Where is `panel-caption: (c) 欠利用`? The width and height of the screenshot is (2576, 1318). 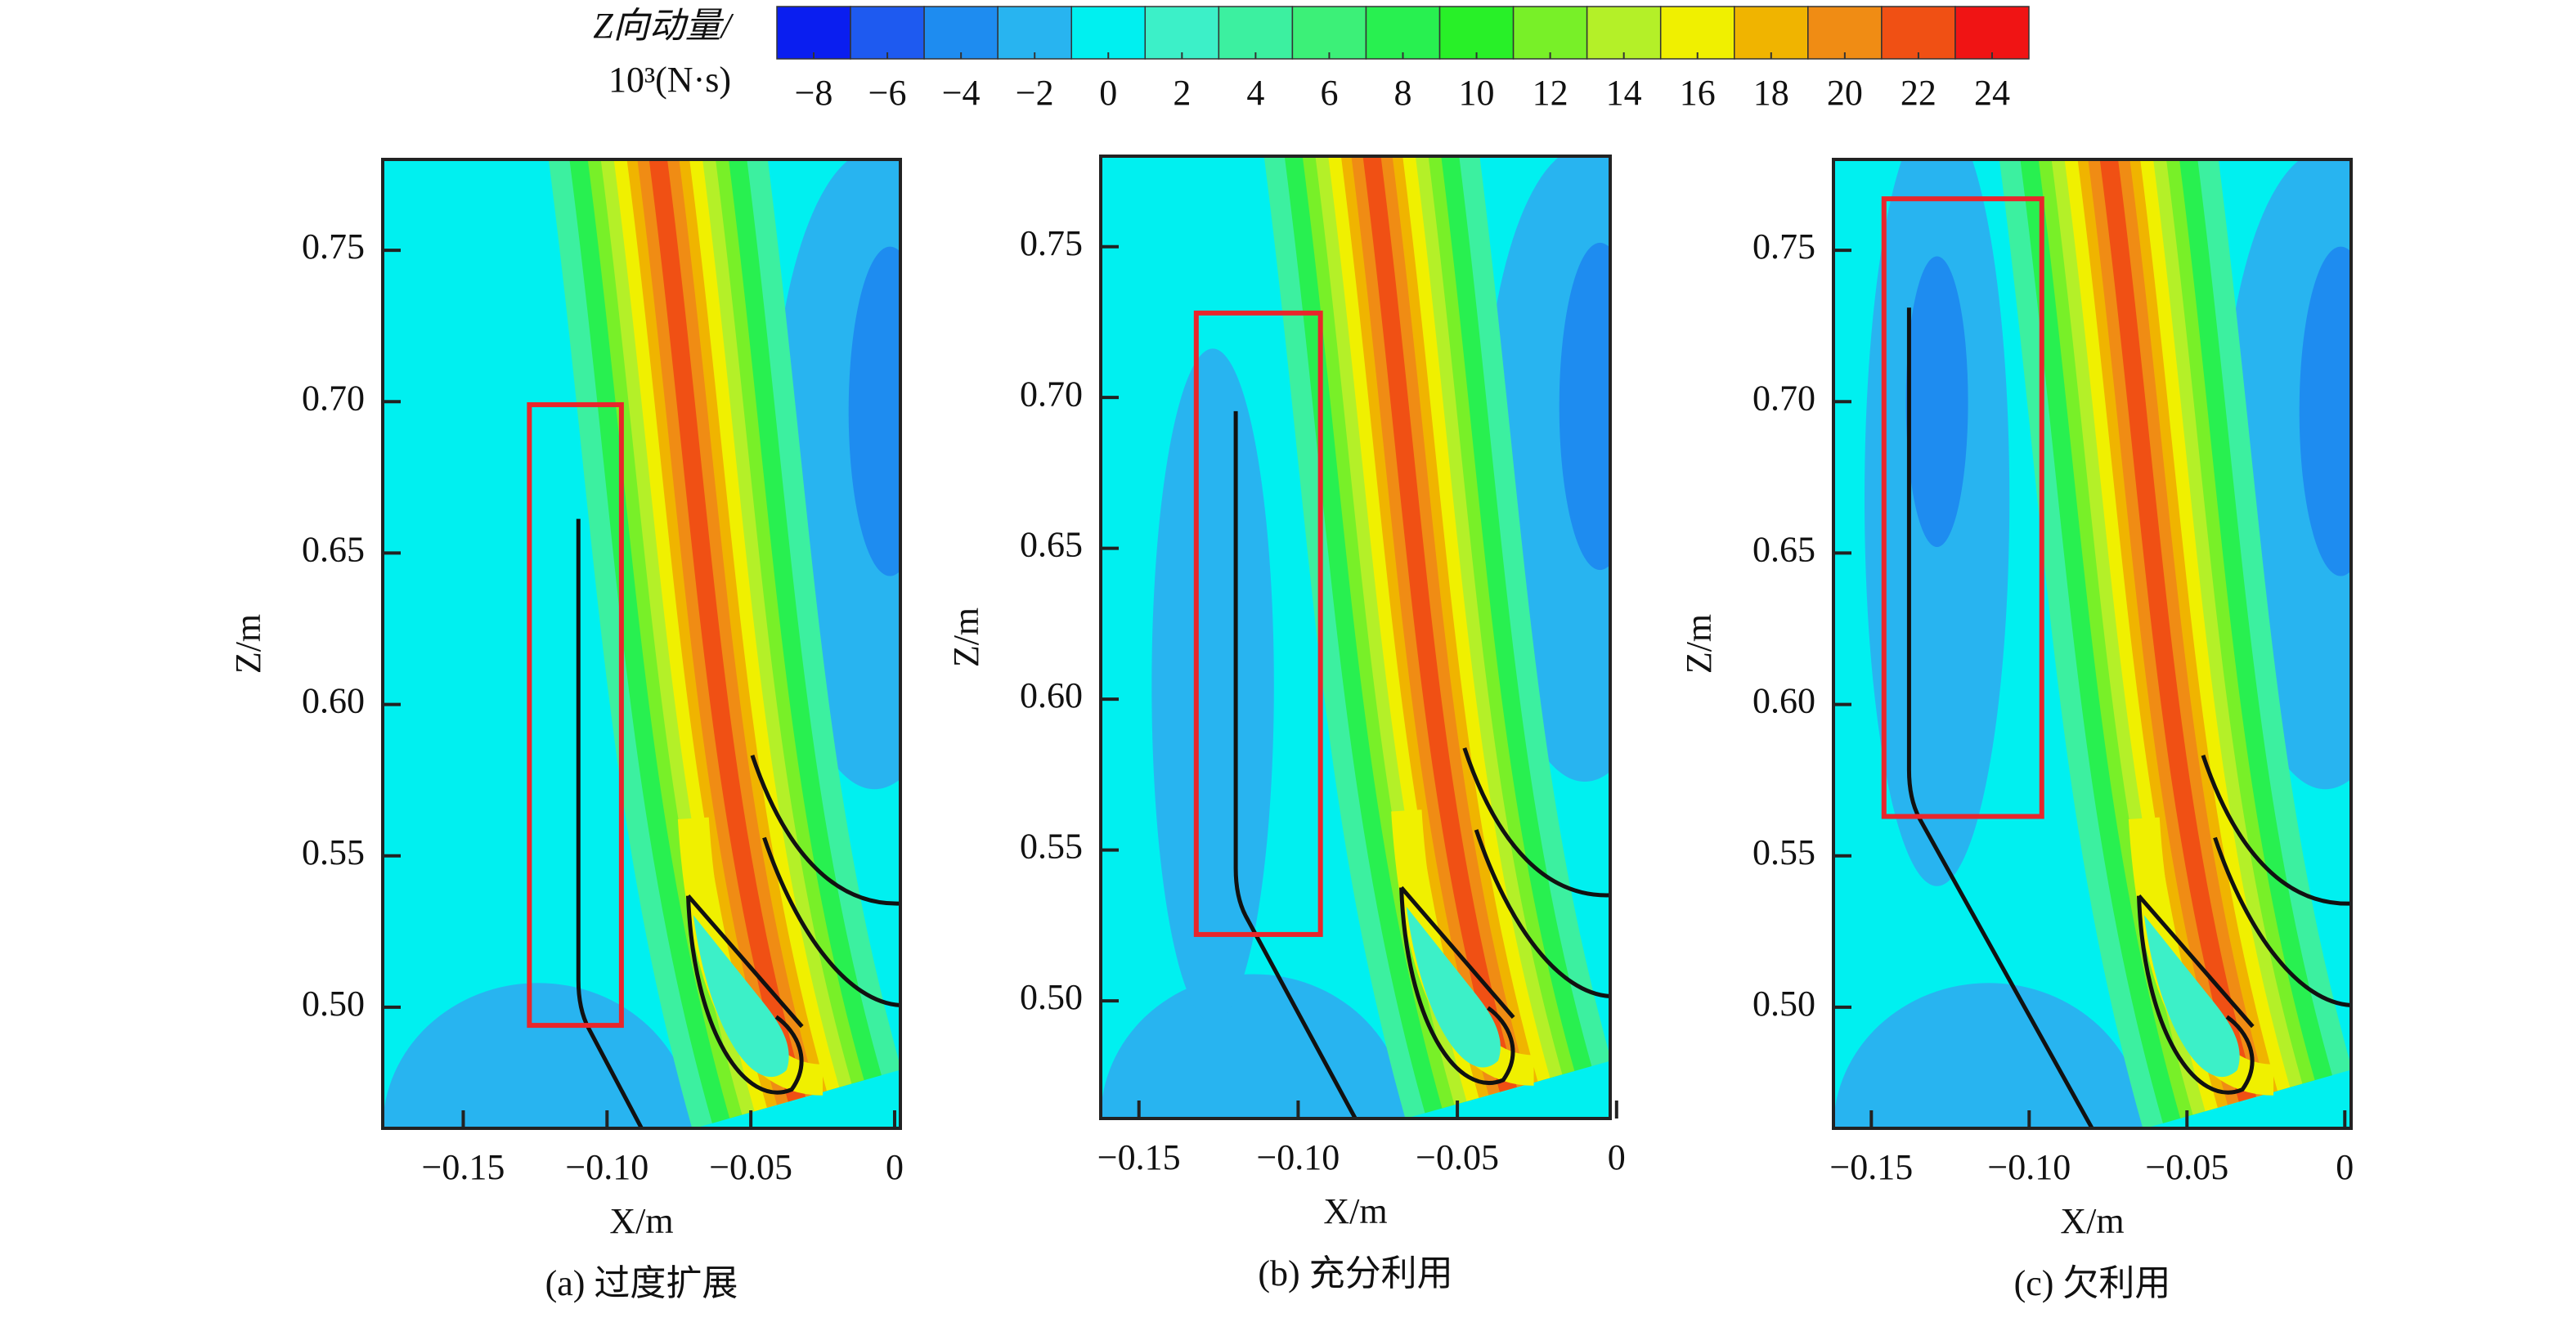
panel-caption: (c) 欠利用 is located at coordinates (2092, 1283).